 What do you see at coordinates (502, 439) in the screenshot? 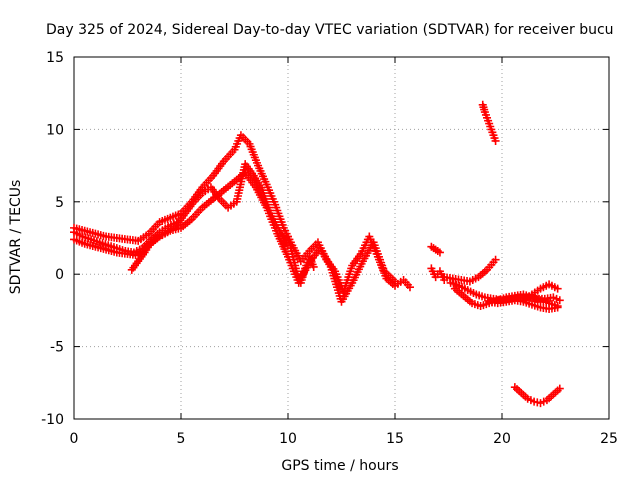
I see `x-tick-label: 20` at bounding box center [502, 439].